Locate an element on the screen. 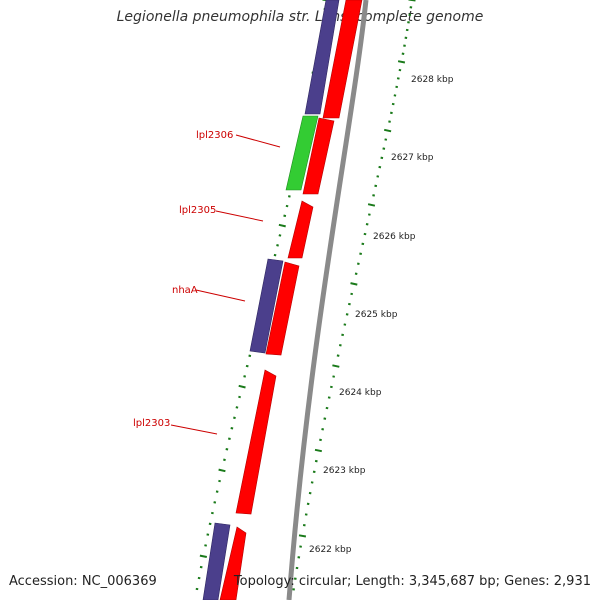  gene-nhaA is located at coordinates (282, 308).